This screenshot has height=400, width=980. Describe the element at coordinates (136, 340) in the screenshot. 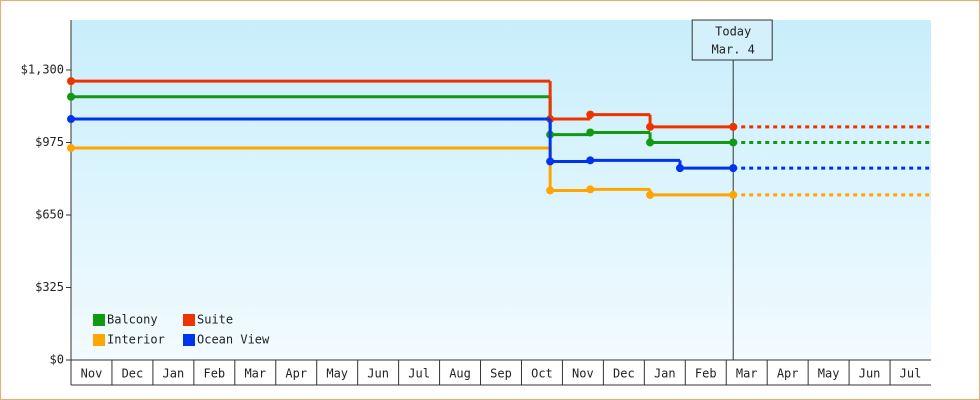

I see `legend-label: Interior` at that location.